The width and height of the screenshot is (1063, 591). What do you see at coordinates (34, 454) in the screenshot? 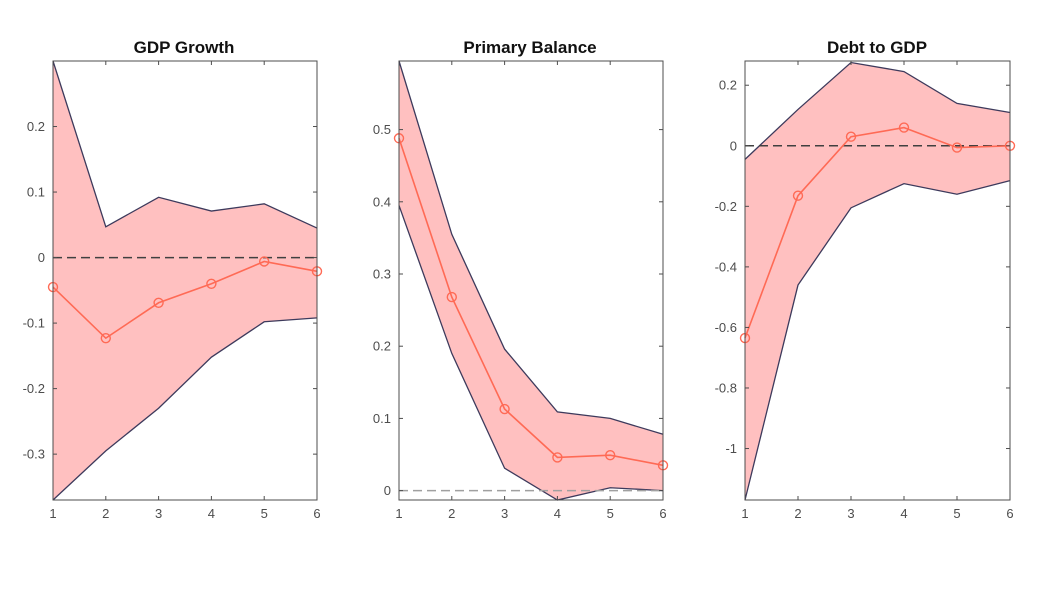
I see `y-tick-label: -0.3` at bounding box center [34, 454].